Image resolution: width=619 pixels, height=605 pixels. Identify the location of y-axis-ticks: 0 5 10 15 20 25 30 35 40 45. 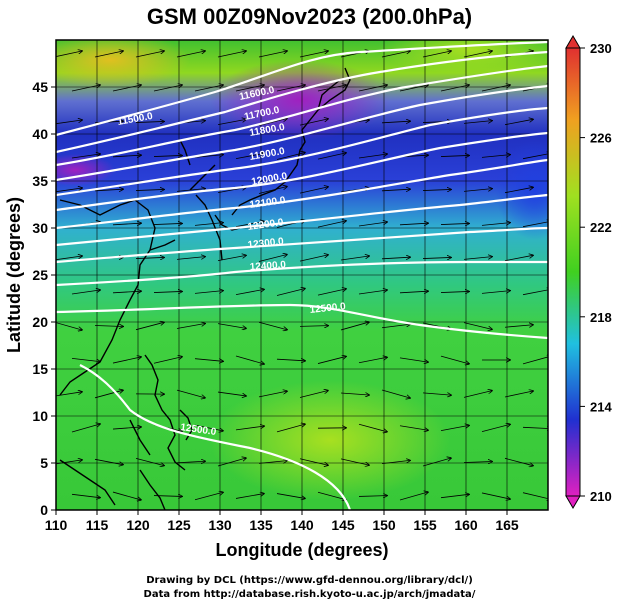
(44, 298).